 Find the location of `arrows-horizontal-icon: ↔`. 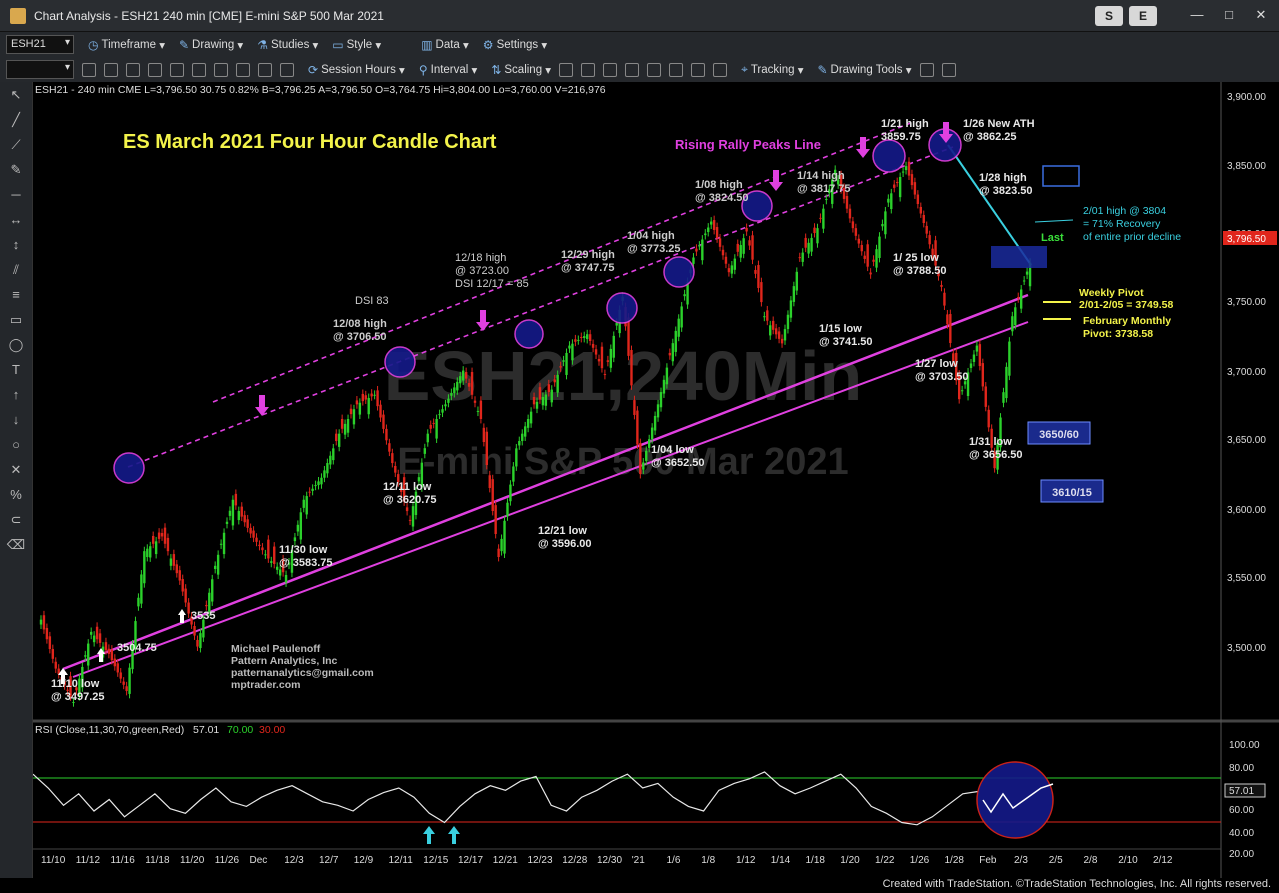

arrows-horizontal-icon: ↔ is located at coordinates (16, 219).